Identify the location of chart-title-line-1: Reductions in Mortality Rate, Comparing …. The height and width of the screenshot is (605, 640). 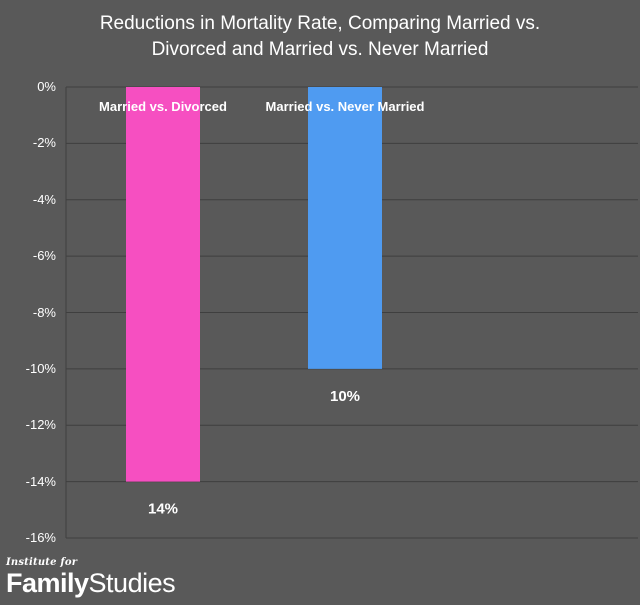
(320, 23).